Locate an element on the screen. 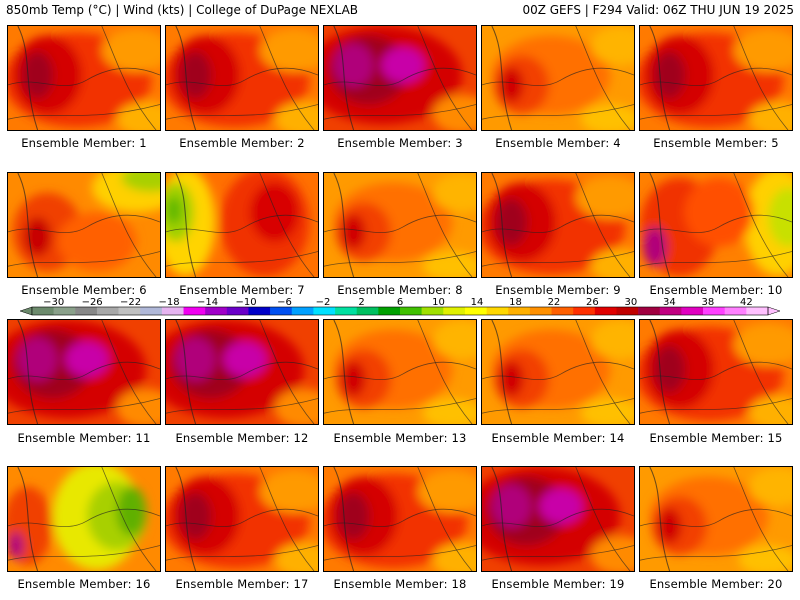  ensemble-member-label: Ensemble Member: 12 is located at coordinates (242, 438).